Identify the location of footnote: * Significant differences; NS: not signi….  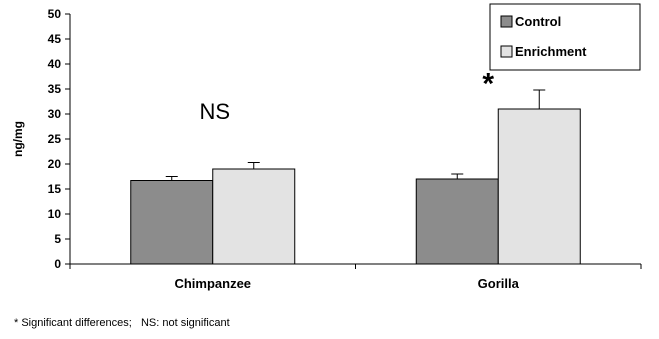
(122, 323).